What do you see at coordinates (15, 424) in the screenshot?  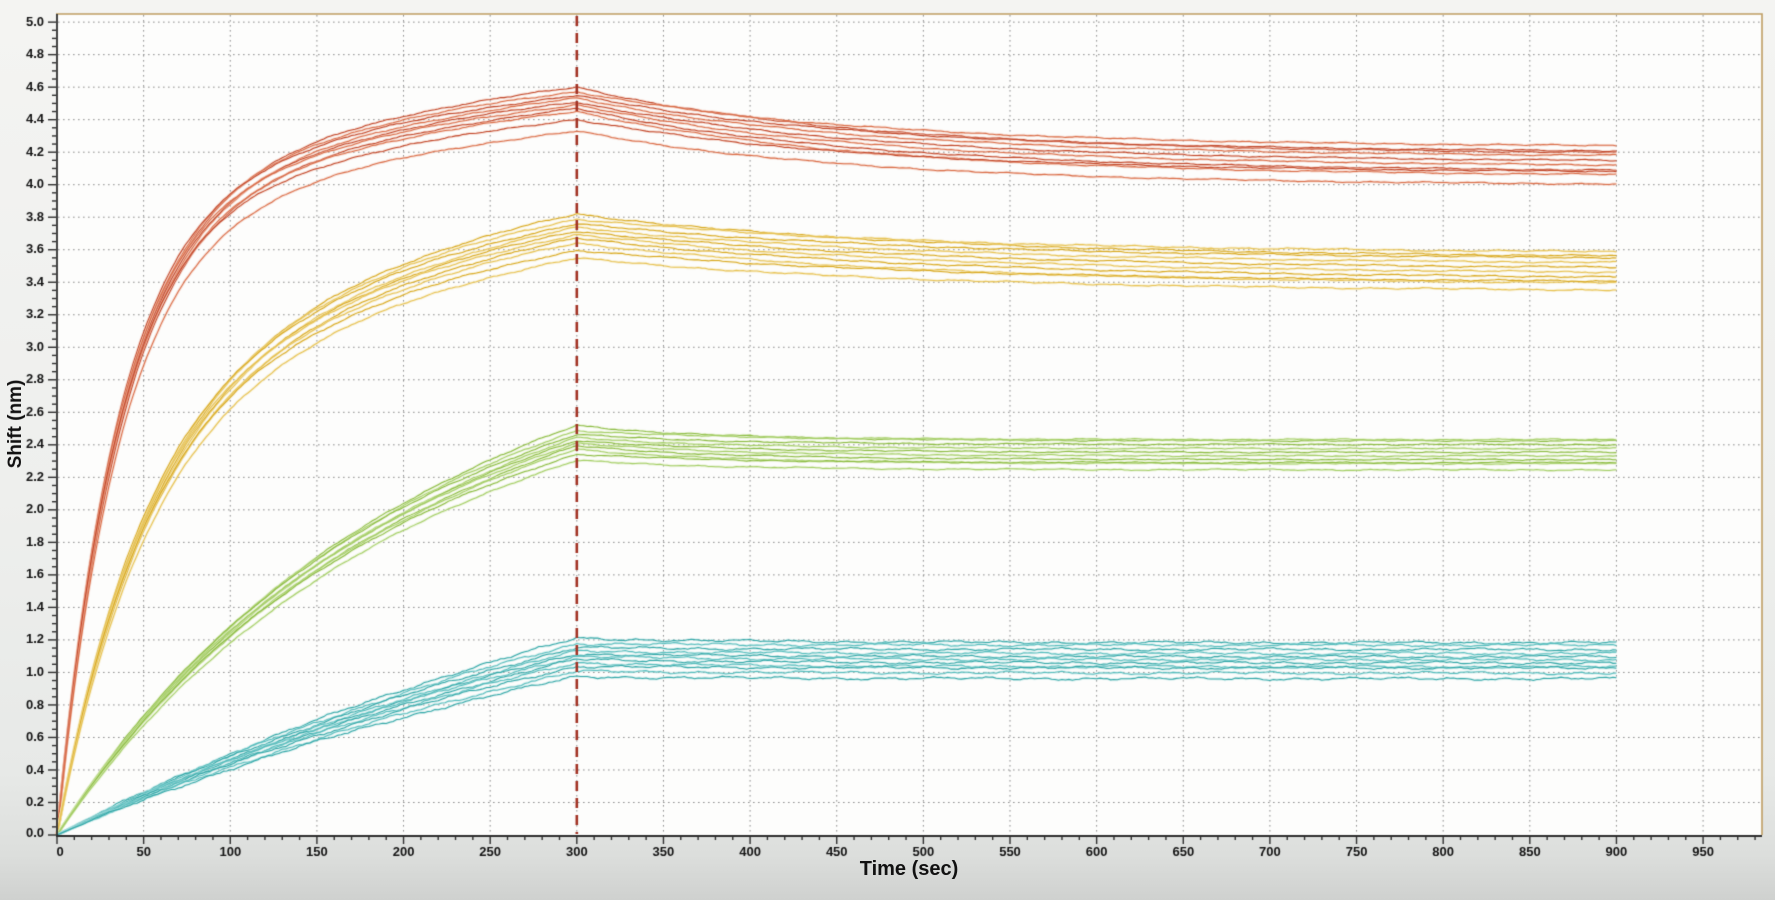 I see `y-axis-title: Shift (nm)` at bounding box center [15, 424].